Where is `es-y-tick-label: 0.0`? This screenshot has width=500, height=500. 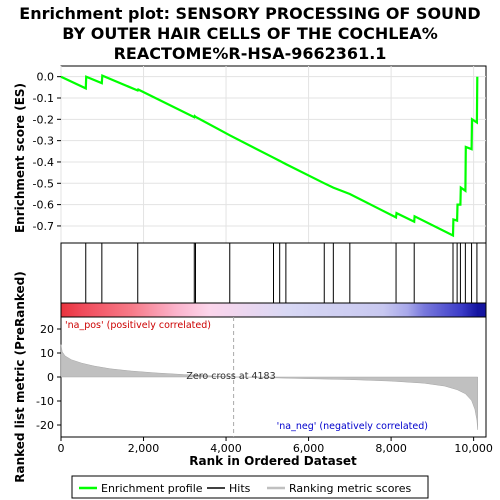
es-y-tick-label: 0.0 is located at coordinates (46, 77).